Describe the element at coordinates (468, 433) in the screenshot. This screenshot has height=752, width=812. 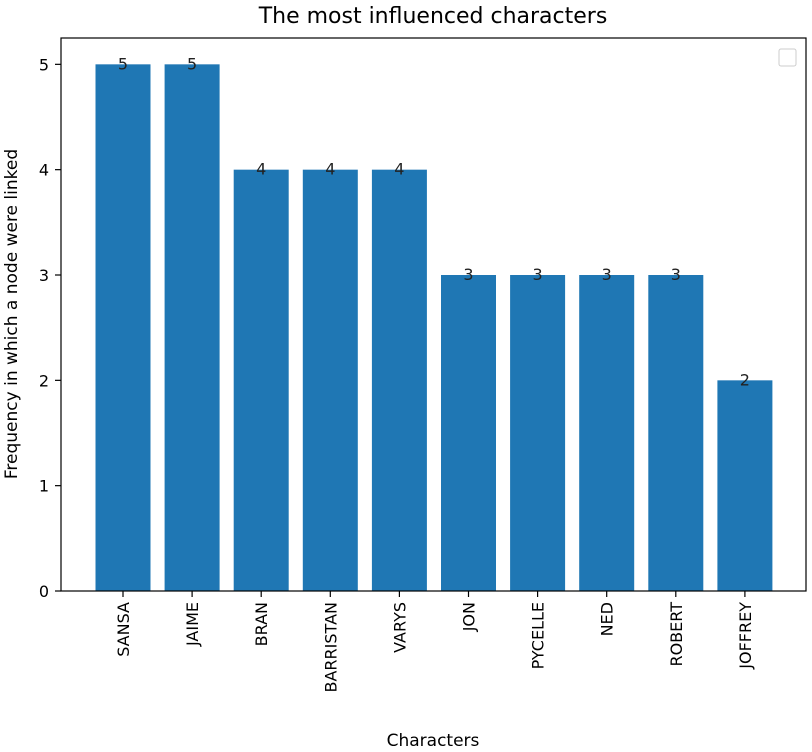
I see `bar-jon` at that location.